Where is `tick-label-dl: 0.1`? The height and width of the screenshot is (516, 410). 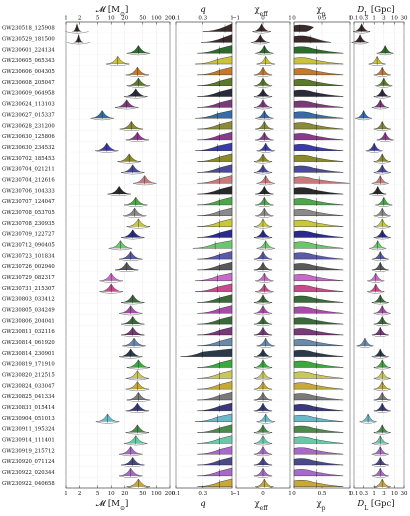 tick-label-dl: 0.1 is located at coordinates (354, 19).